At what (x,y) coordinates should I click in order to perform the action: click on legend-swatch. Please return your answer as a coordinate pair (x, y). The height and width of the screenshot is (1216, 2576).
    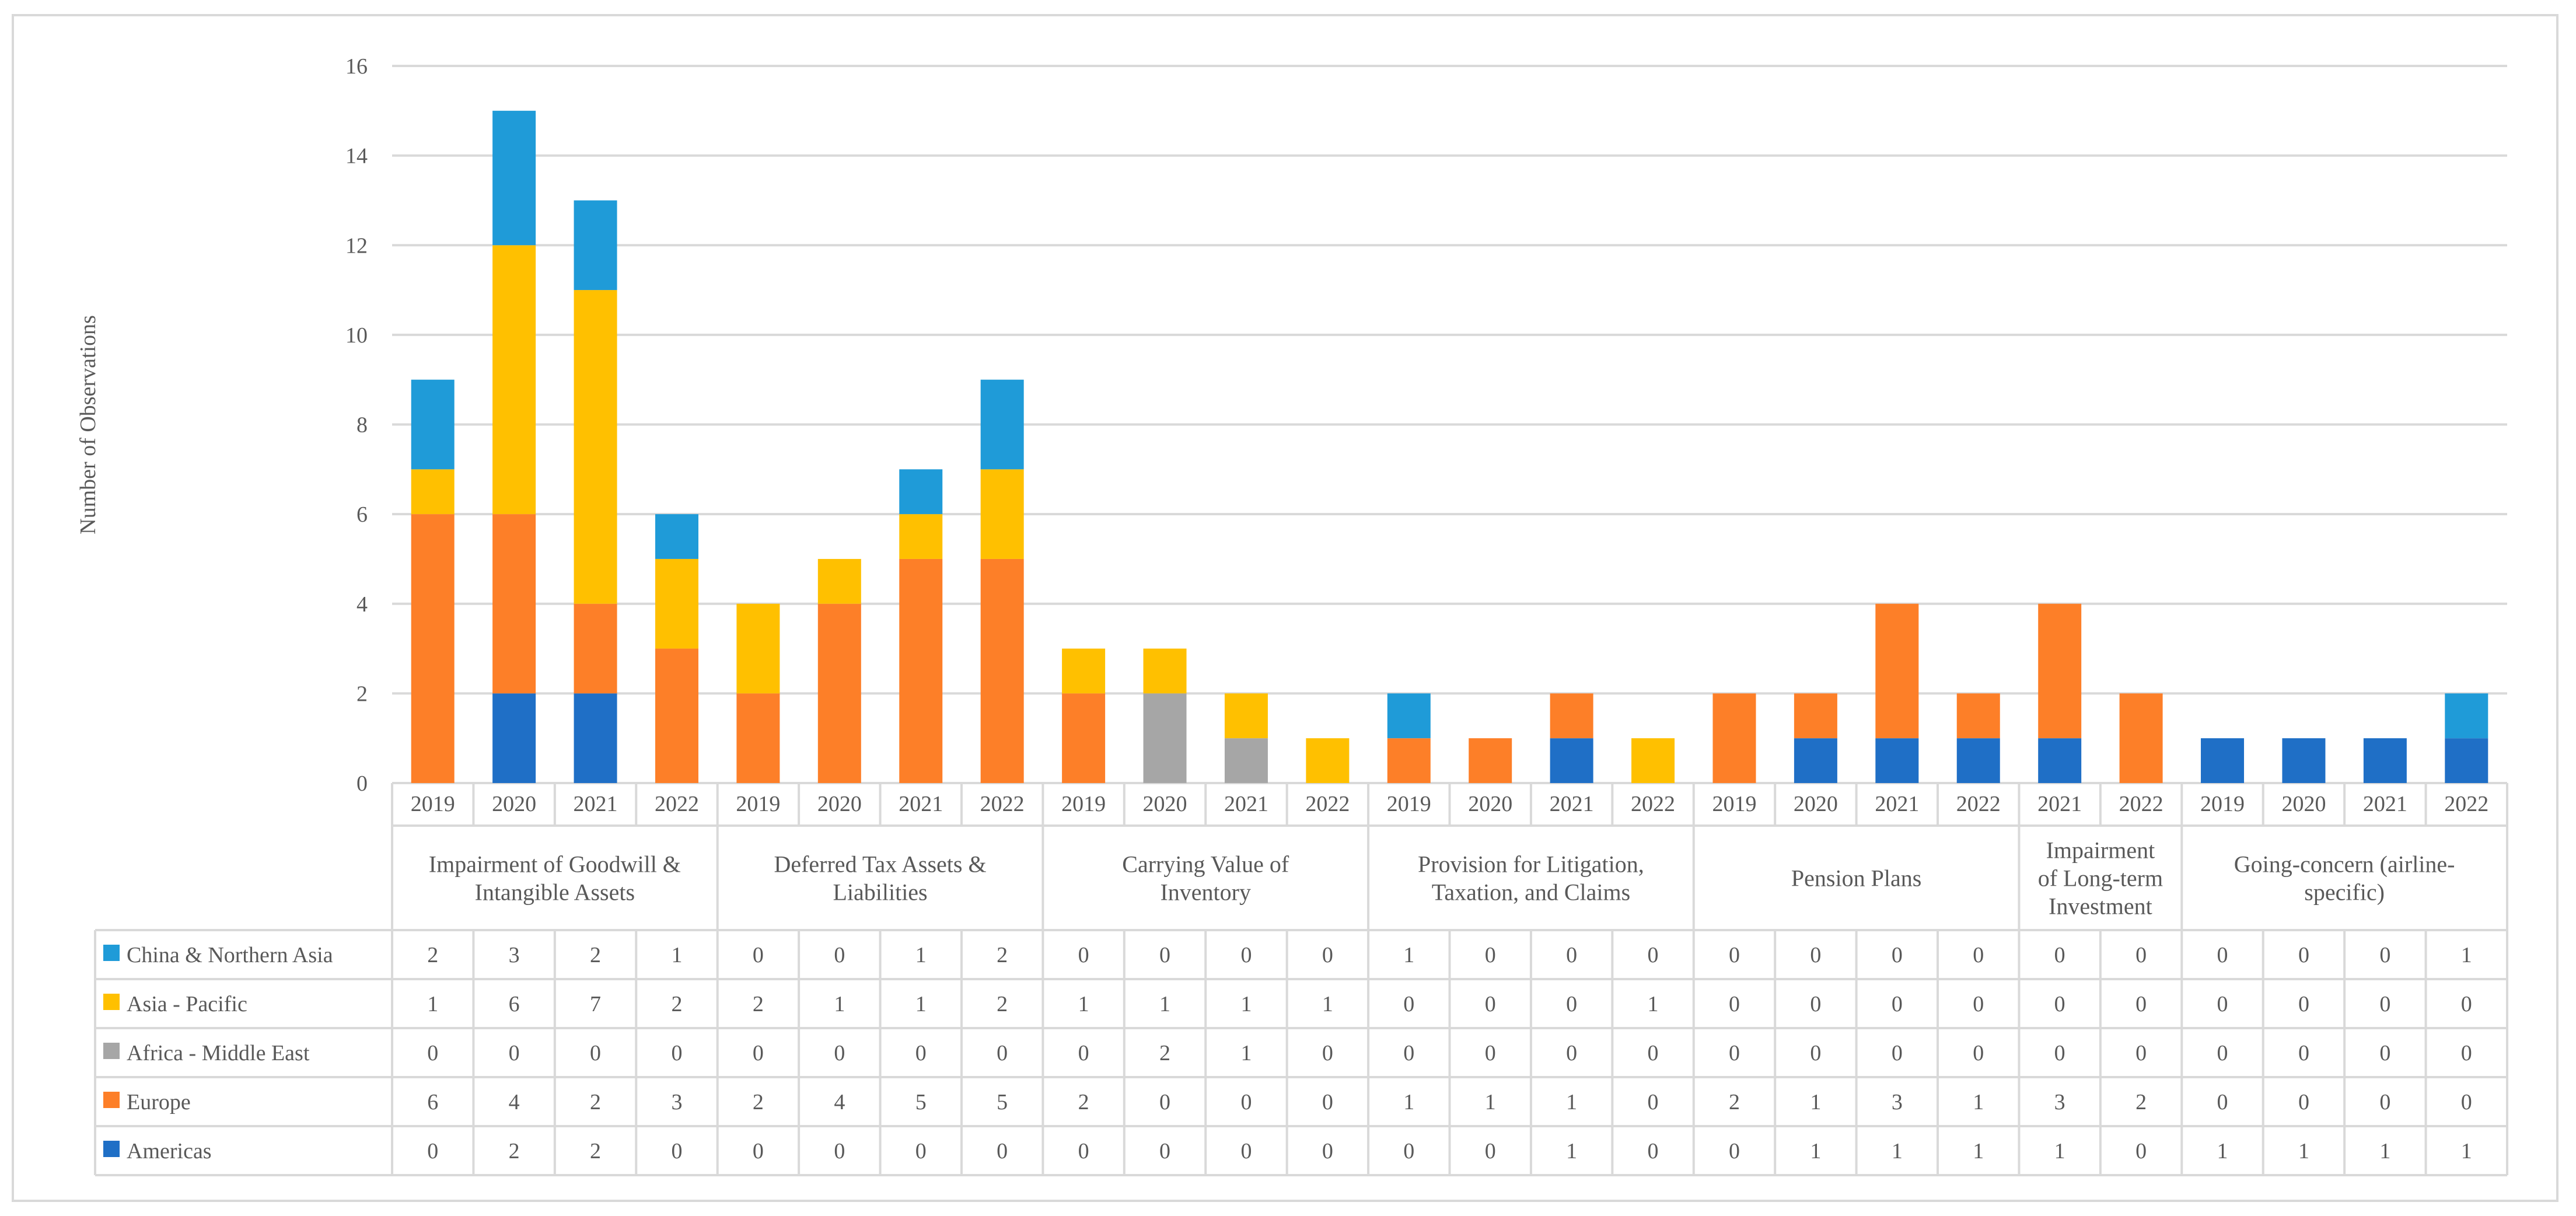
    Looking at the image, I should click on (111, 1051).